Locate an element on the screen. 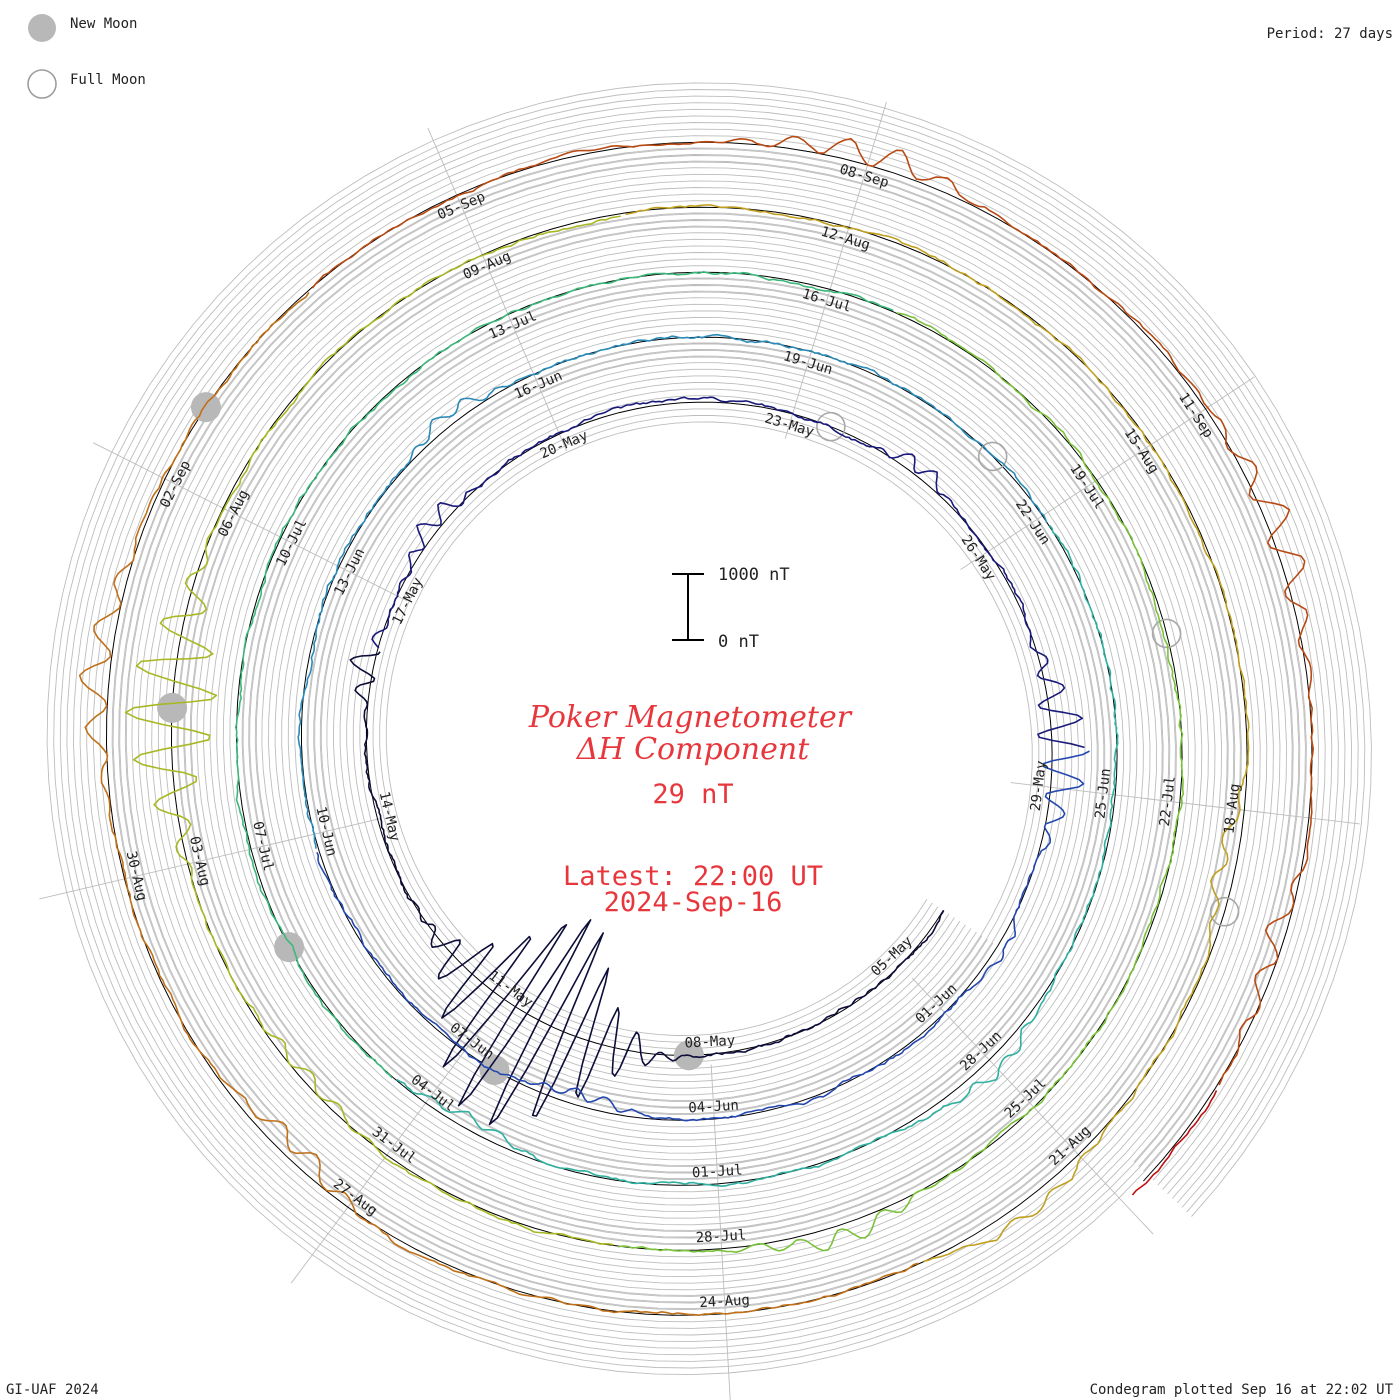 This screenshot has height=1400, width=1400. scale-bar is located at coordinates (688, 607).